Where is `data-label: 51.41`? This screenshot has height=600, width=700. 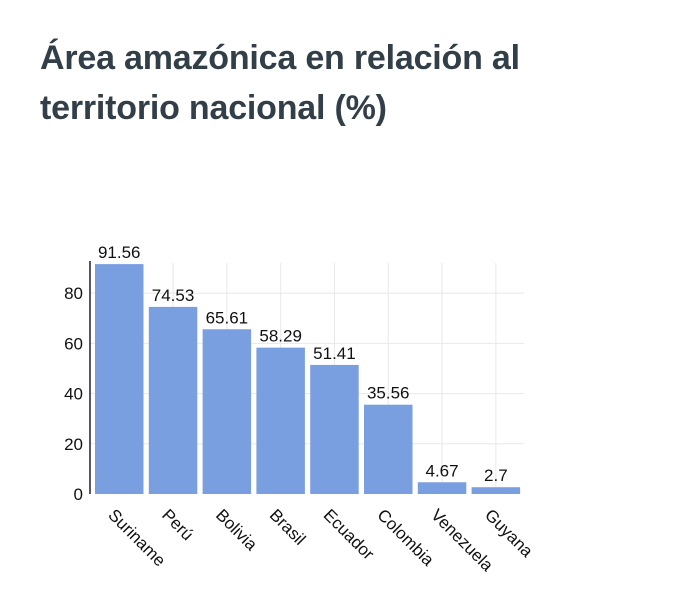 data-label: 51.41 is located at coordinates (334, 353).